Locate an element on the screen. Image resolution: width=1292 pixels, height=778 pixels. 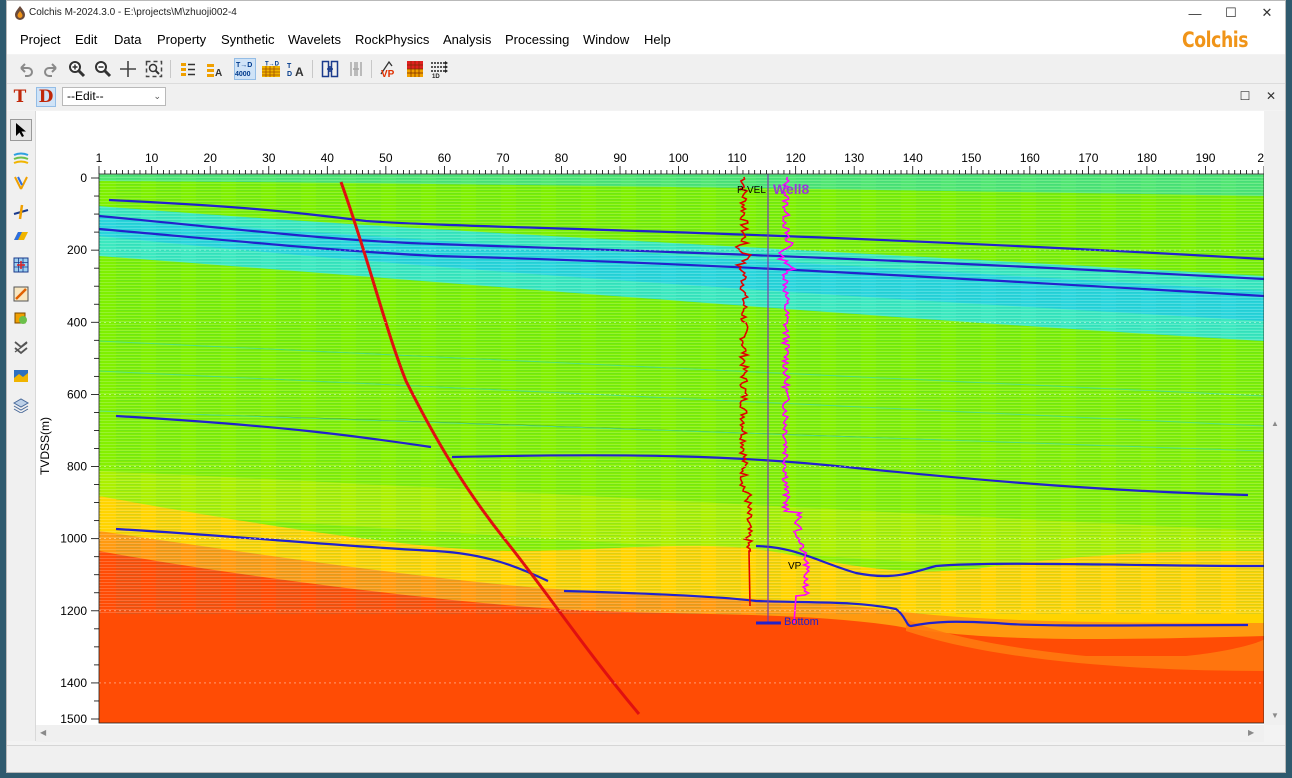
y-tick-label: 200 is located at coordinates (77, 250).